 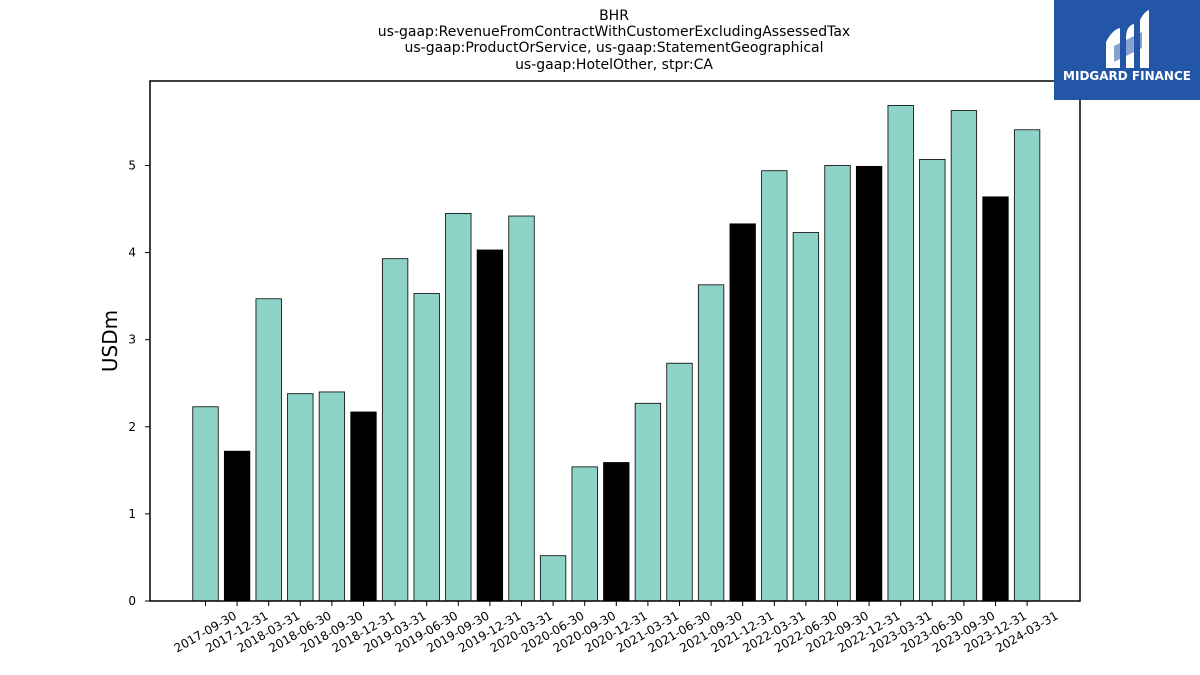 What do you see at coordinates (132, 165) in the screenshot?
I see `y-tick-label: 5` at bounding box center [132, 165].